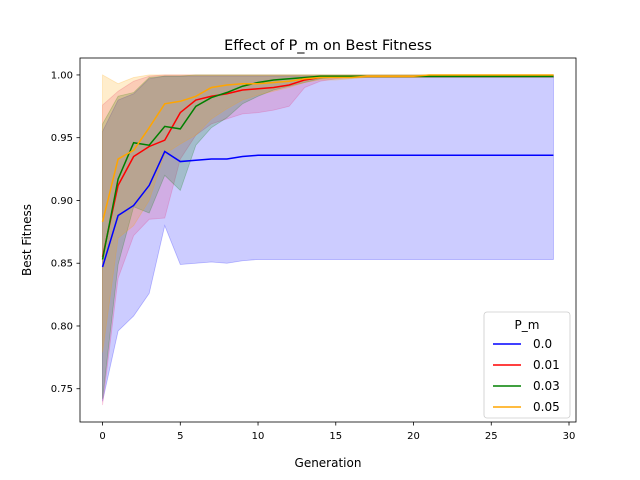 This screenshot has width=640, height=480. I want to click on legend-entries: 0.0 0.01 0.03 0.05, so click(526, 375).